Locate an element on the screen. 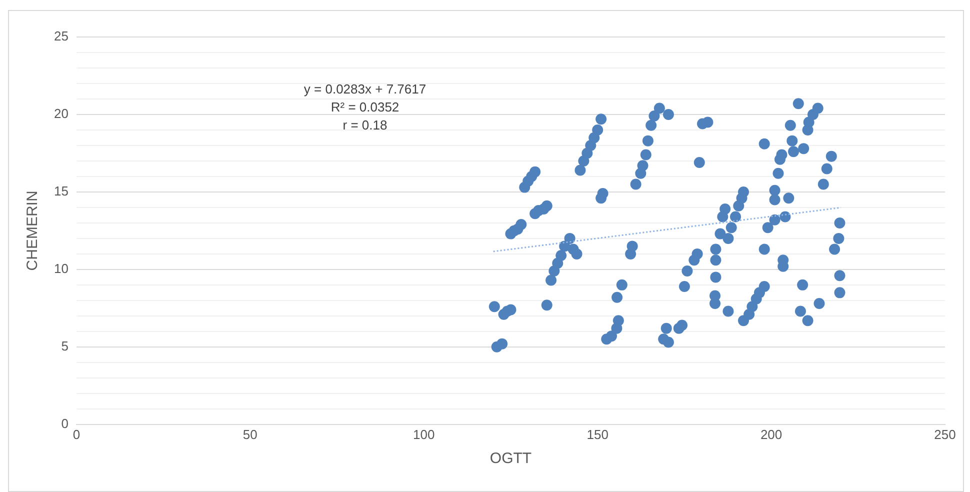  annotation: r = 0.18 is located at coordinates (365, 125).